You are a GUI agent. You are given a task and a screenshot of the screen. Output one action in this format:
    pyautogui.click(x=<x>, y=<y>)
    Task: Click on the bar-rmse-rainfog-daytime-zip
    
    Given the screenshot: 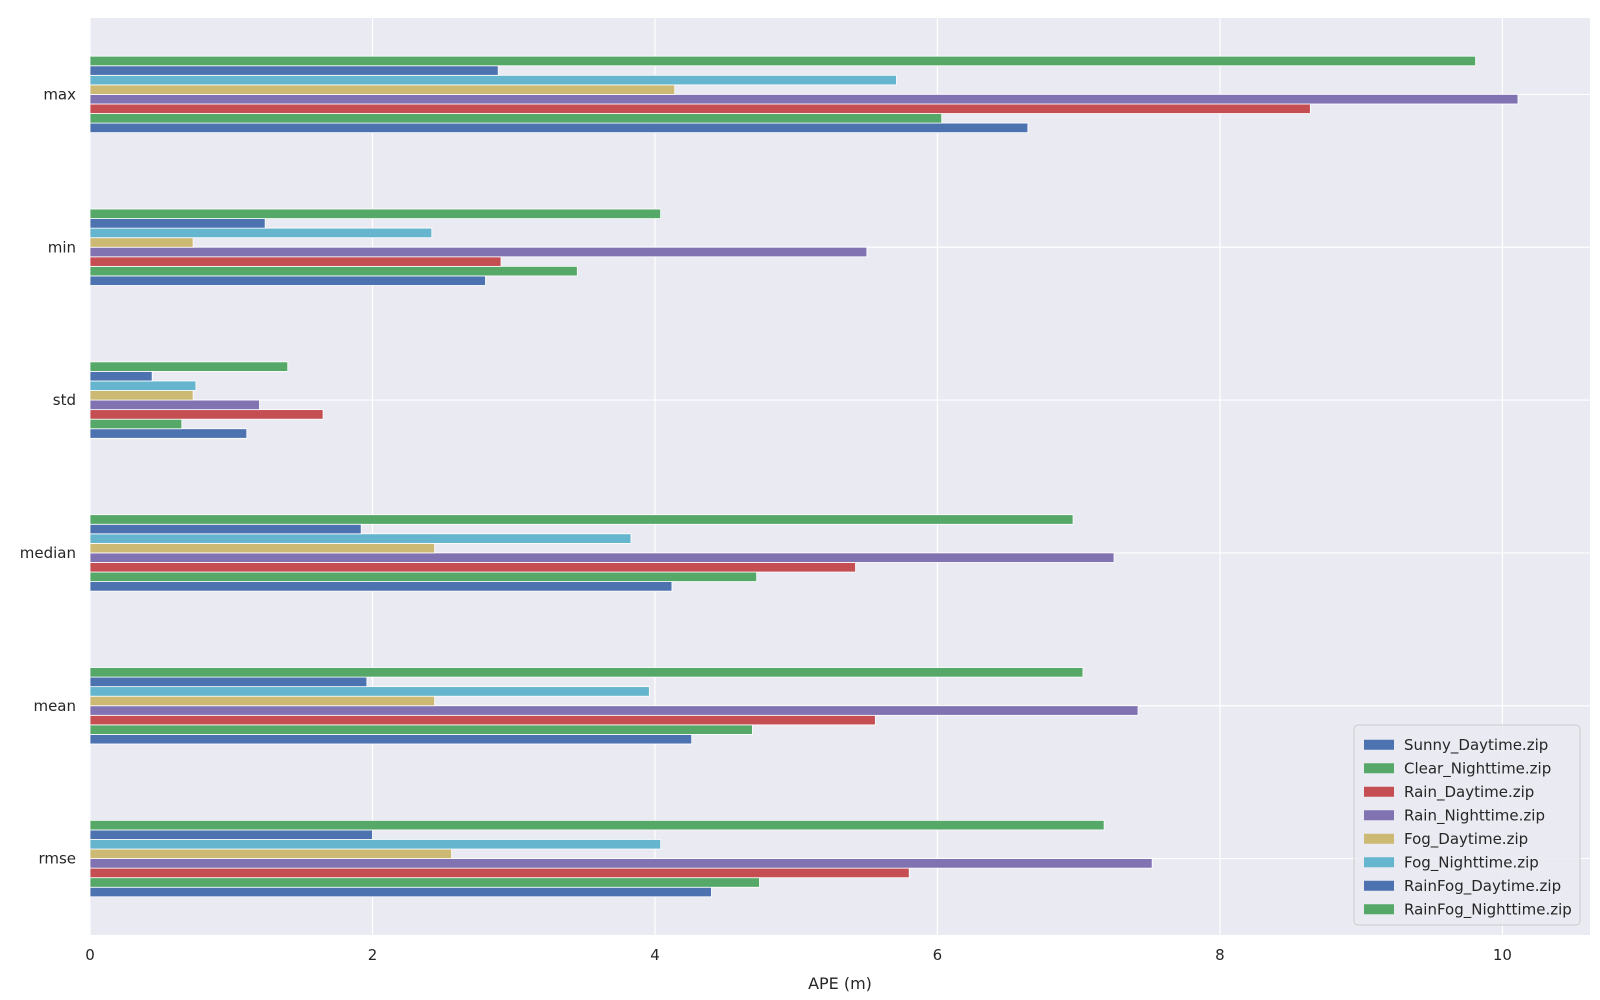 What is the action you would take?
    pyautogui.click(x=231, y=834)
    